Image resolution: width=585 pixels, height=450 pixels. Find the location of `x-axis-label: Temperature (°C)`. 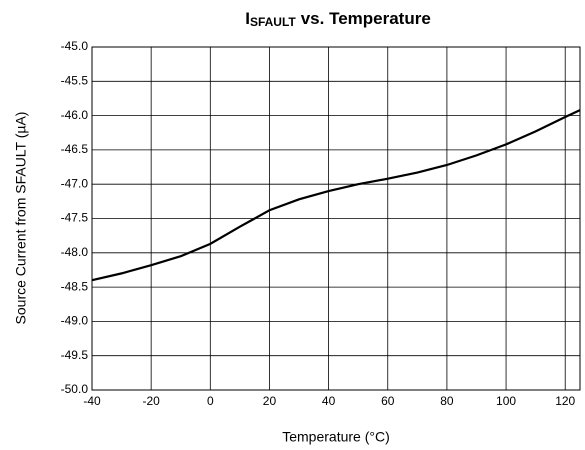

x-axis-label: Temperature (°C) is located at coordinates (336, 437).